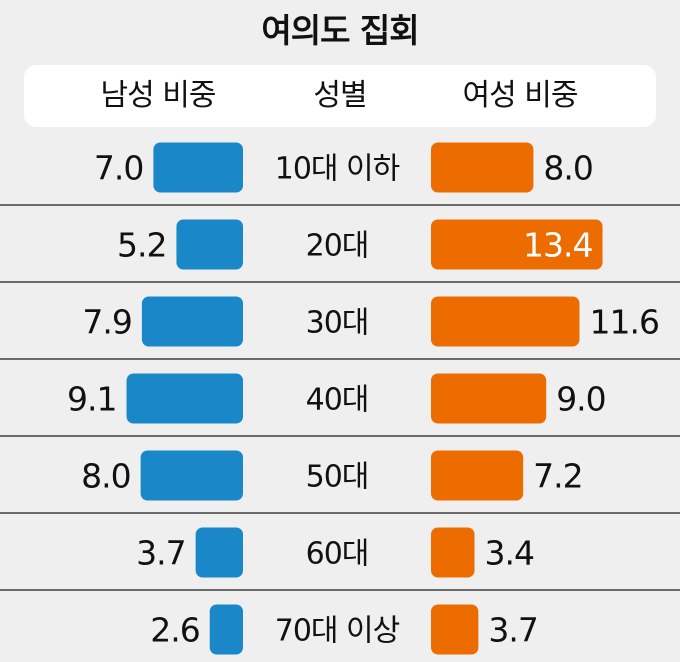  I want to click on column-header: 남성 비중 성별 여성 비중, so click(340, 96).